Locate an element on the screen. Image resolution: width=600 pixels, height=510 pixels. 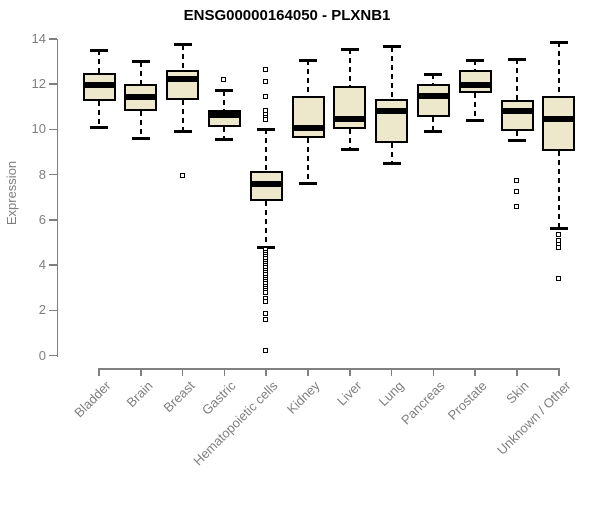
y-tick-label: 10 is located at coordinates (38, 129).